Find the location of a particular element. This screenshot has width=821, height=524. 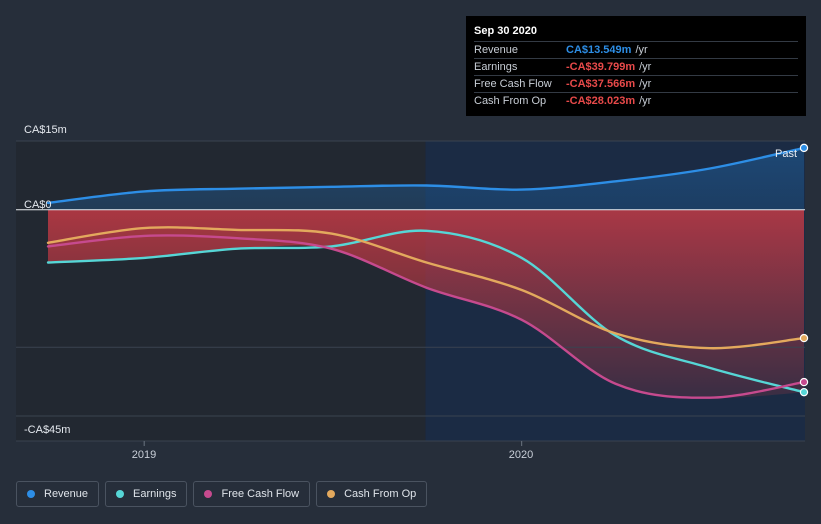

tooltip-row-label: Free Cash Flow is located at coordinates (513, 84).